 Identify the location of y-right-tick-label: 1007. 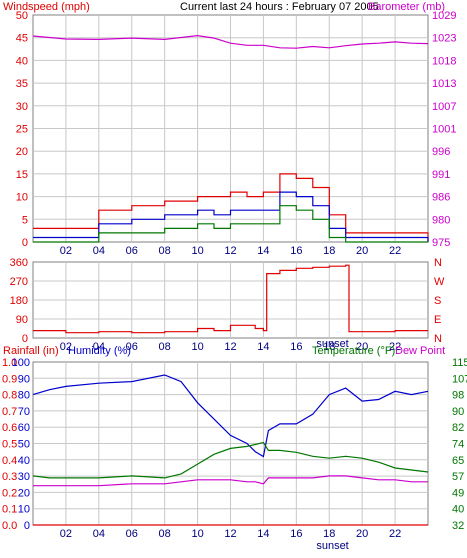
(444, 107).